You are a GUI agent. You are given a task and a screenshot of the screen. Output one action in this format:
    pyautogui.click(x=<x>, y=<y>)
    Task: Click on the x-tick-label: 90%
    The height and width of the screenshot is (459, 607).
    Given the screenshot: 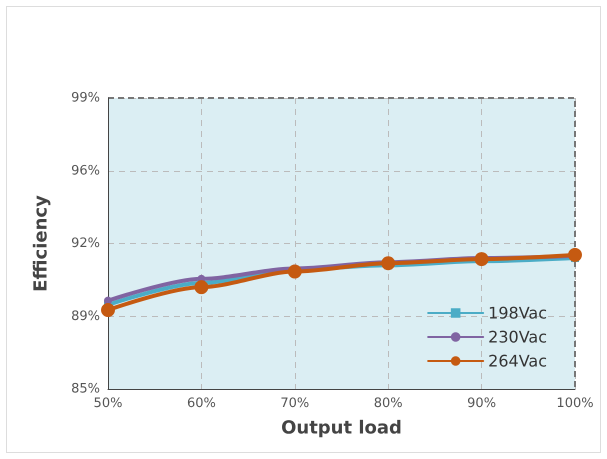 What is the action you would take?
    pyautogui.click(x=481, y=403)
    